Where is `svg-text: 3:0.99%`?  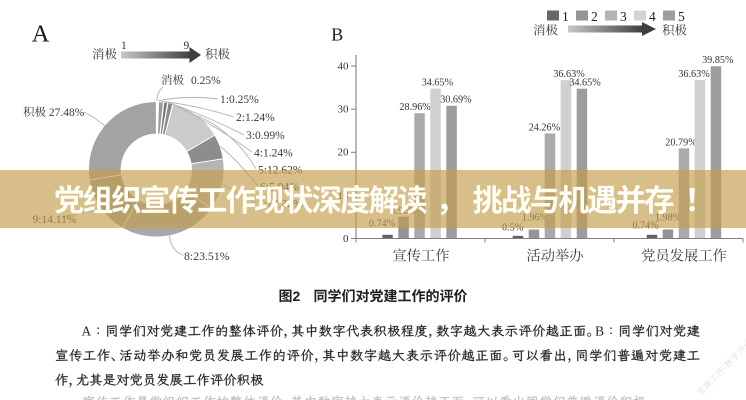
svg-text: 3:0.99% is located at coordinates (265, 136).